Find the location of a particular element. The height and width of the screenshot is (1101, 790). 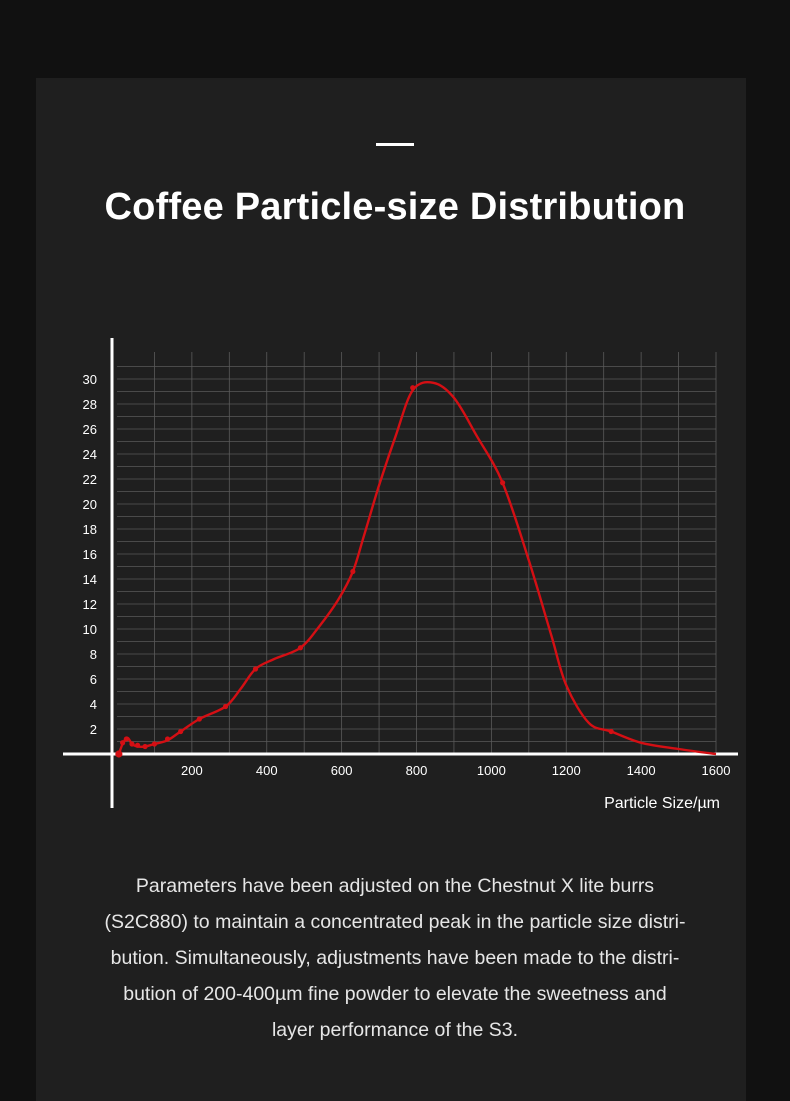

y-tick-label: 10 is located at coordinates (90, 629).